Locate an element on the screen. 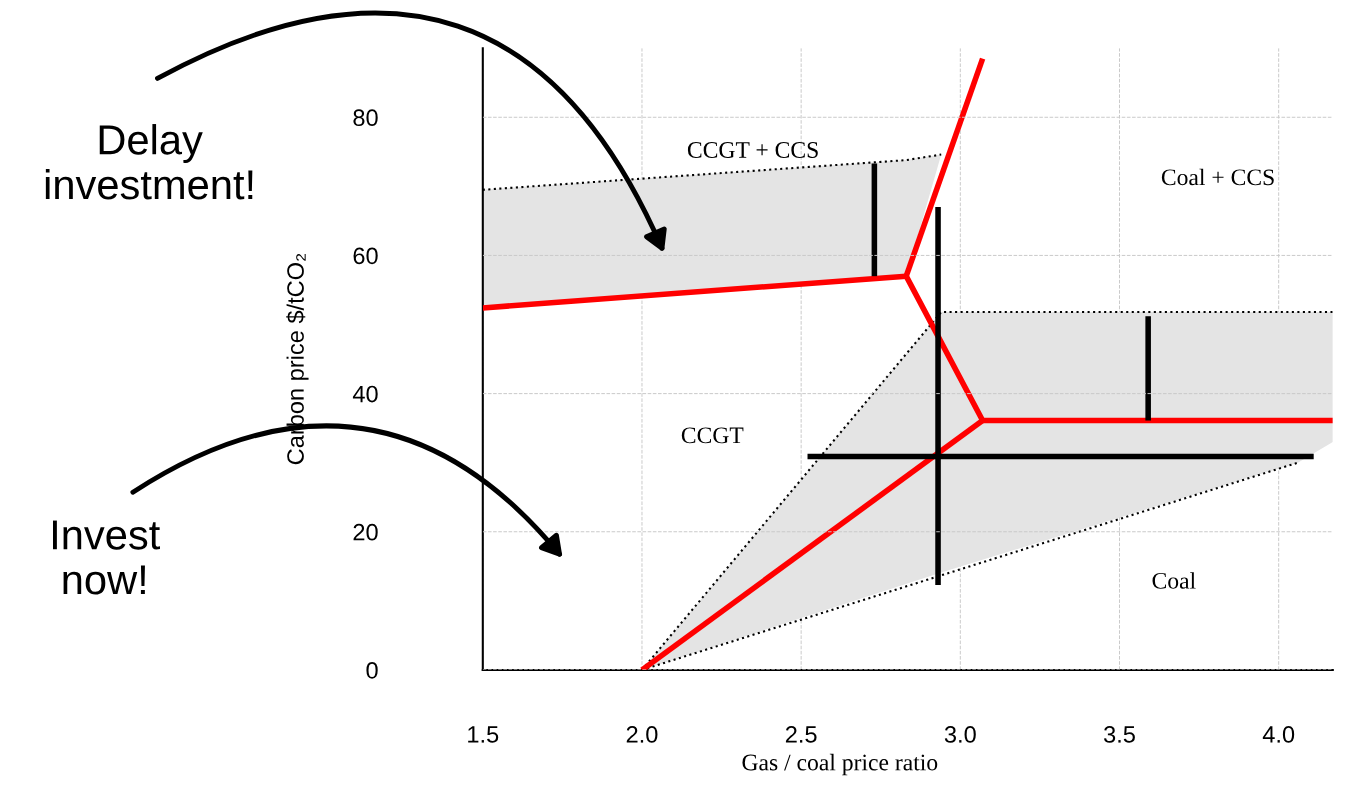 This screenshot has width=1360, height=790. x-tick-label: 2.0 is located at coordinates (642, 734).